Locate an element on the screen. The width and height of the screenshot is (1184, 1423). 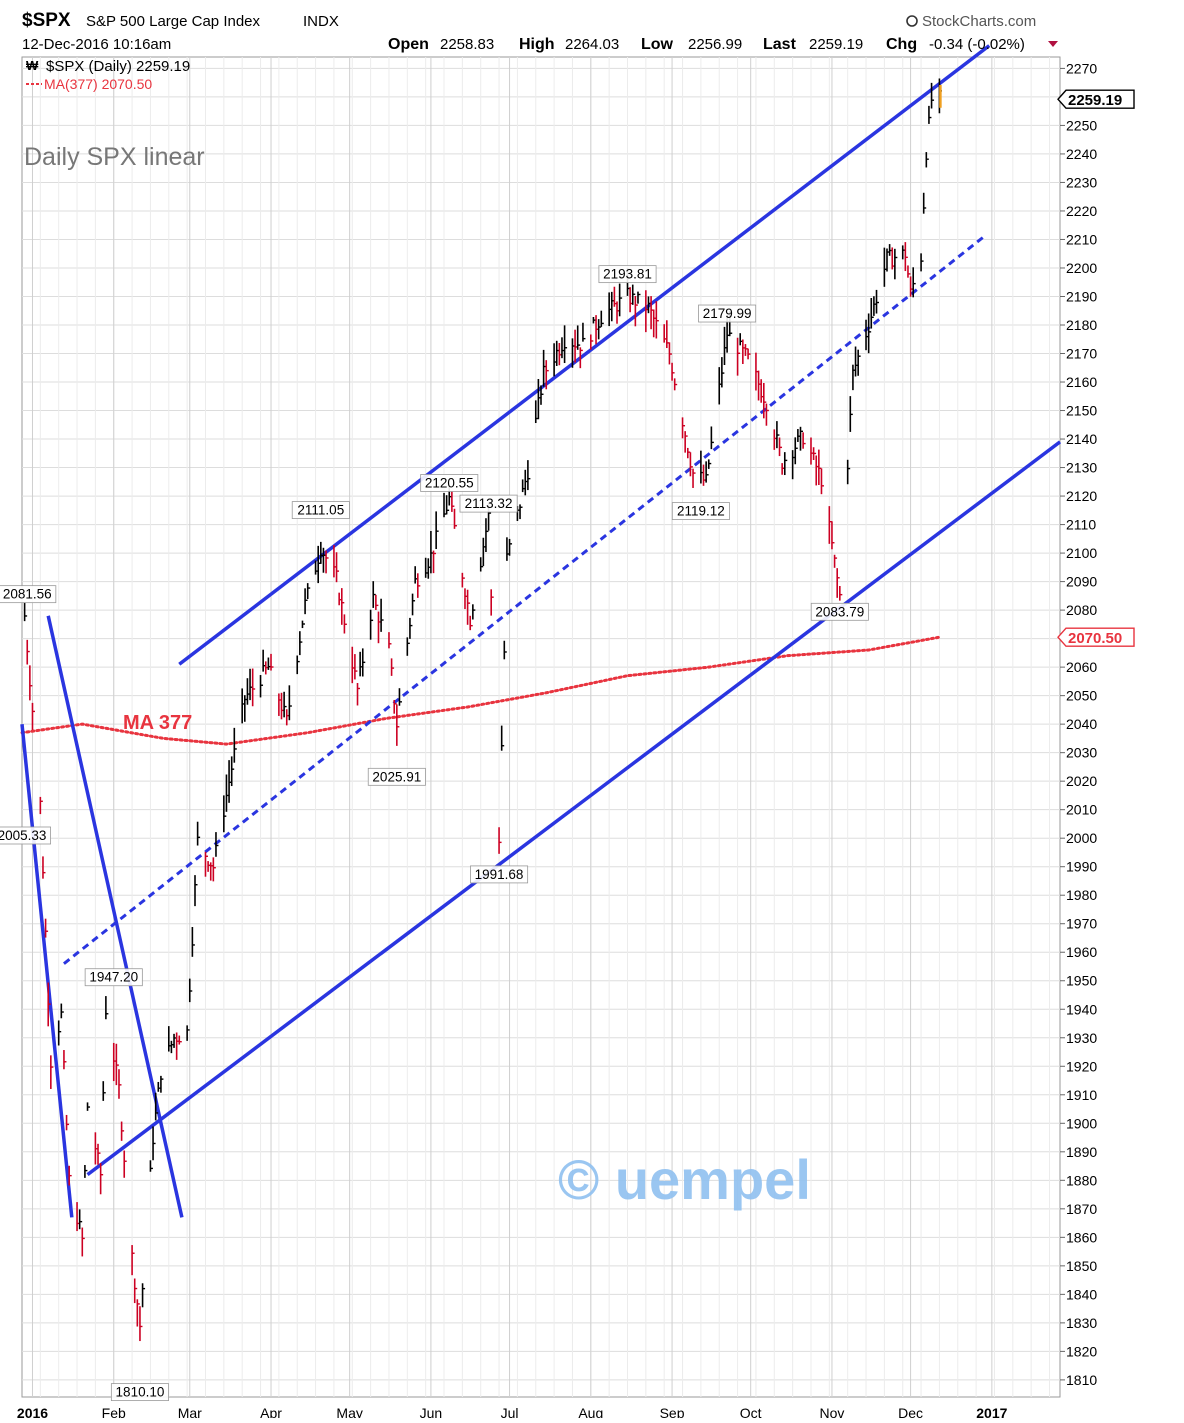
y-tick-label: 2090 is located at coordinates (1081, 582).